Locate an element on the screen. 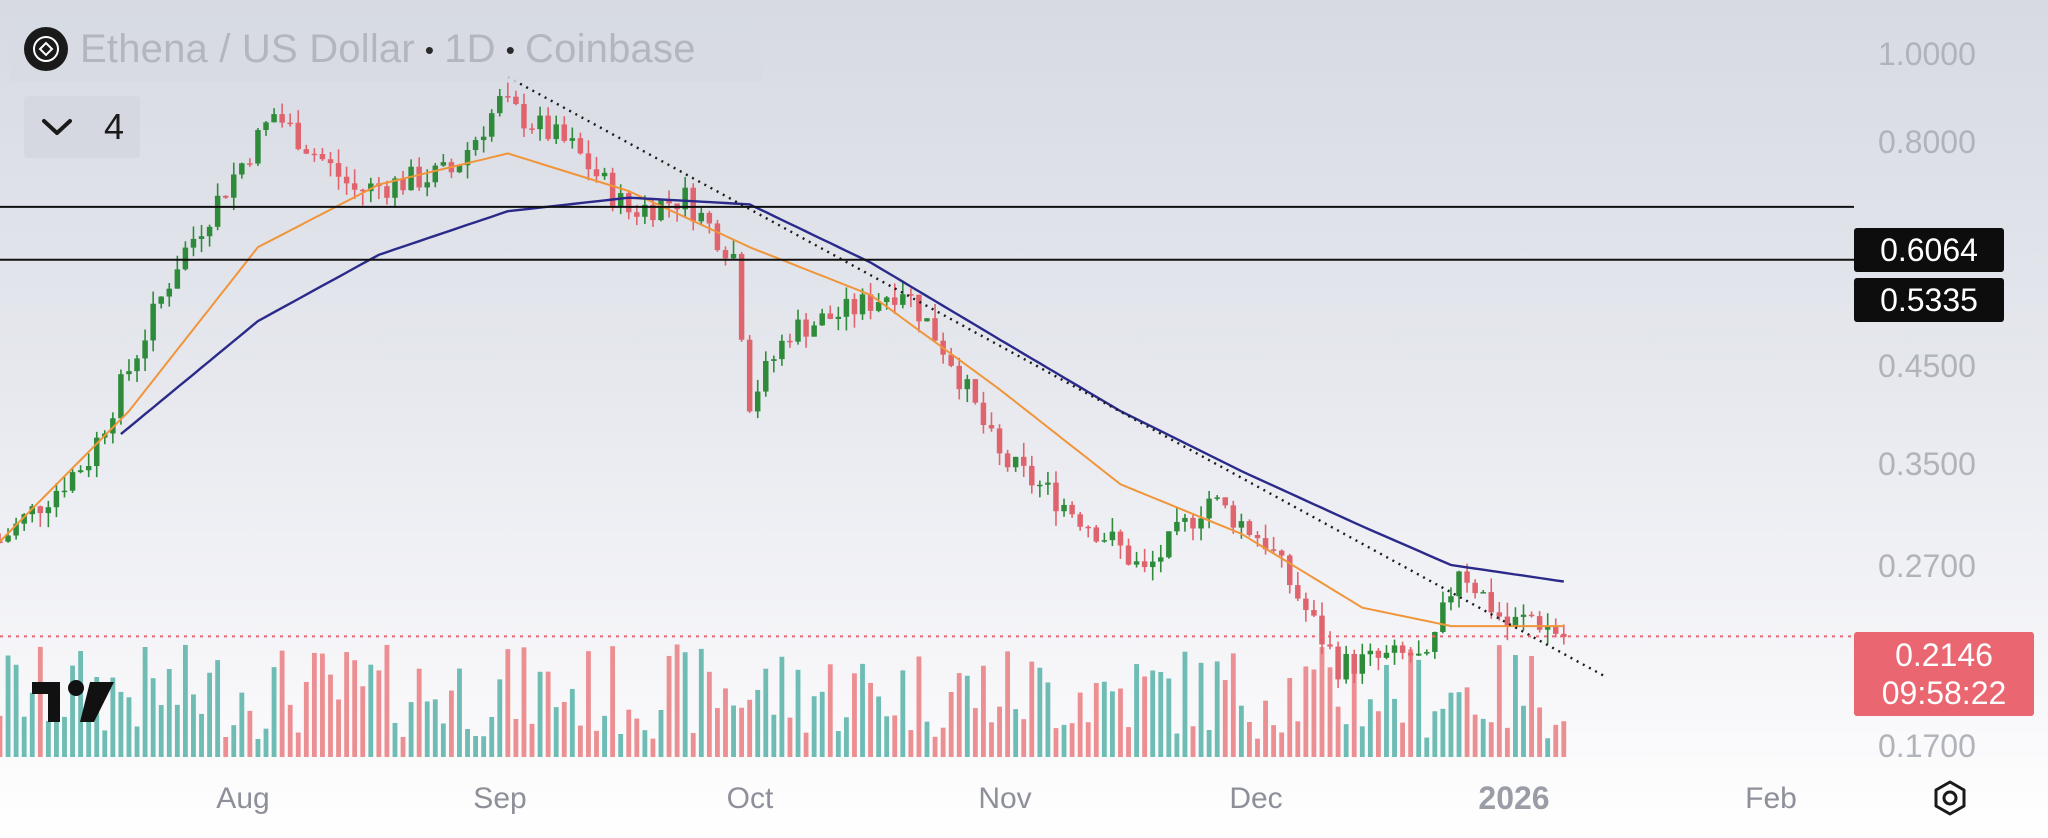 The height and width of the screenshot is (838, 2048). current-price: 0.2146 is located at coordinates (1944, 655).